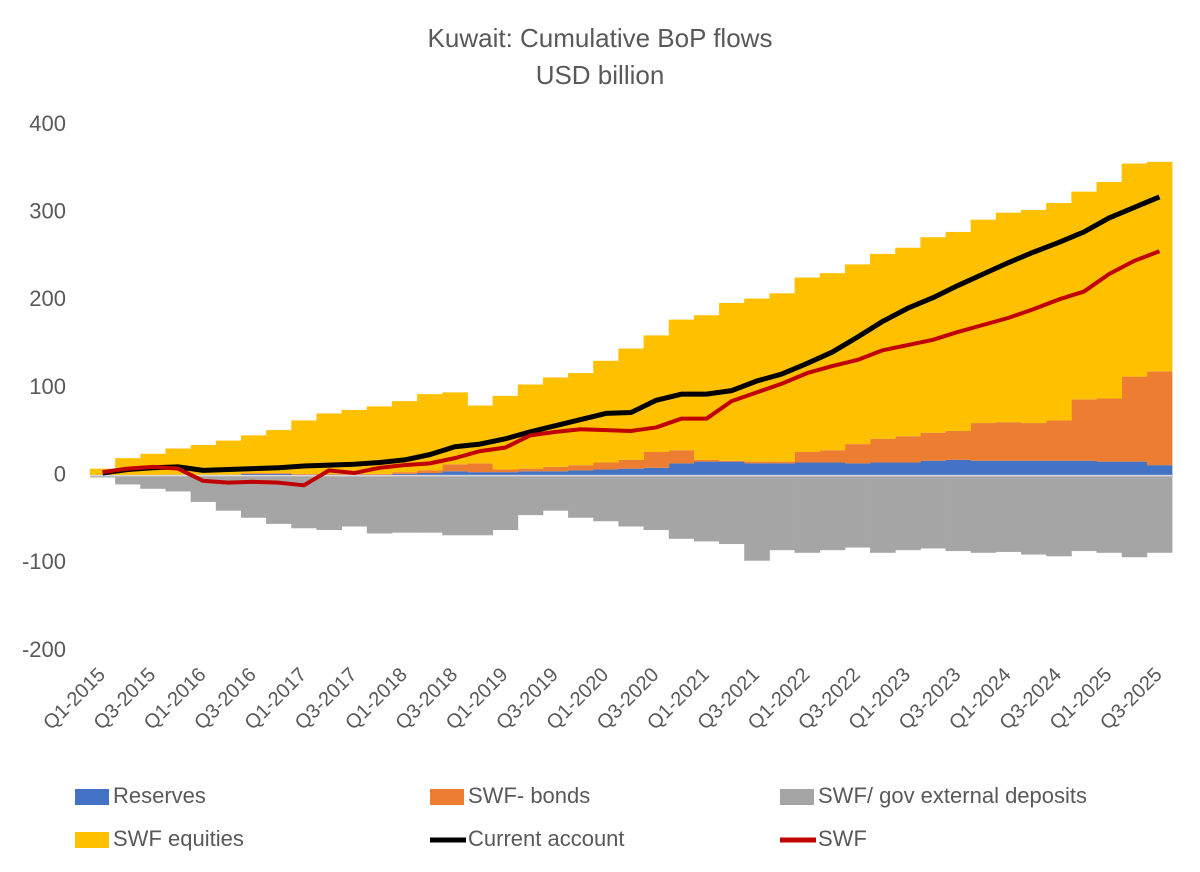 The width and height of the screenshot is (1200, 872). Describe the element at coordinates (952, 795) in the screenshot. I see `legend-label: SWF/ gov external deposits` at that location.